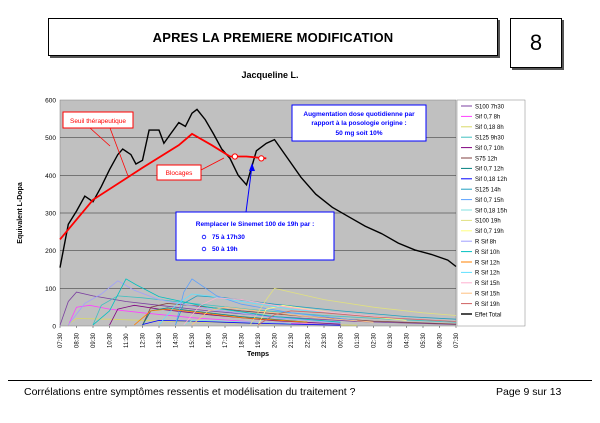 The height and width of the screenshot is (423, 600). I want to click on y-tick-label: 600, so click(50, 101).